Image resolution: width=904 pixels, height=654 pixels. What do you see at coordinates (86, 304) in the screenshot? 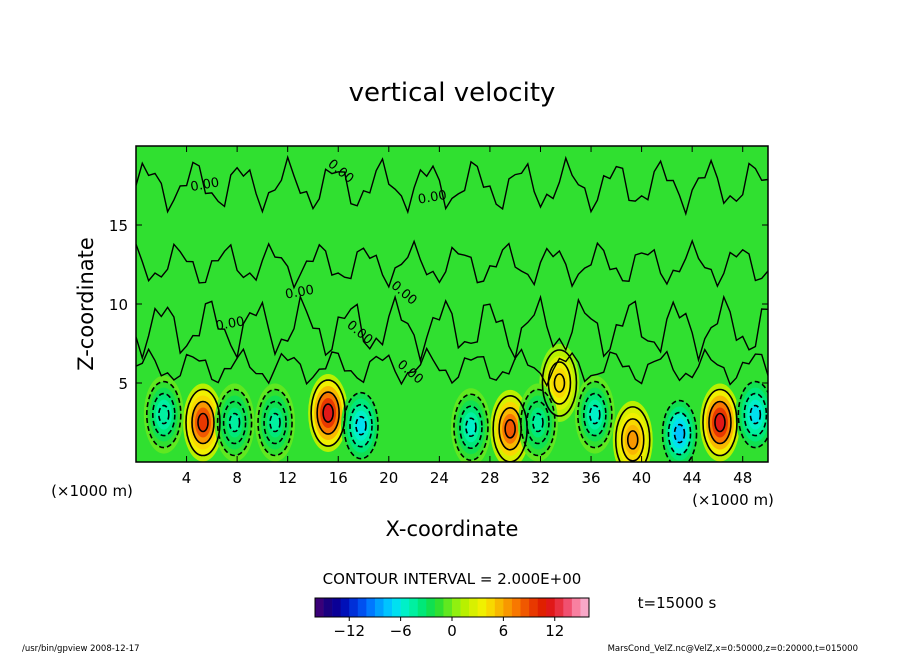
I see `y-axis-label: Z-coordinate` at bounding box center [86, 304].